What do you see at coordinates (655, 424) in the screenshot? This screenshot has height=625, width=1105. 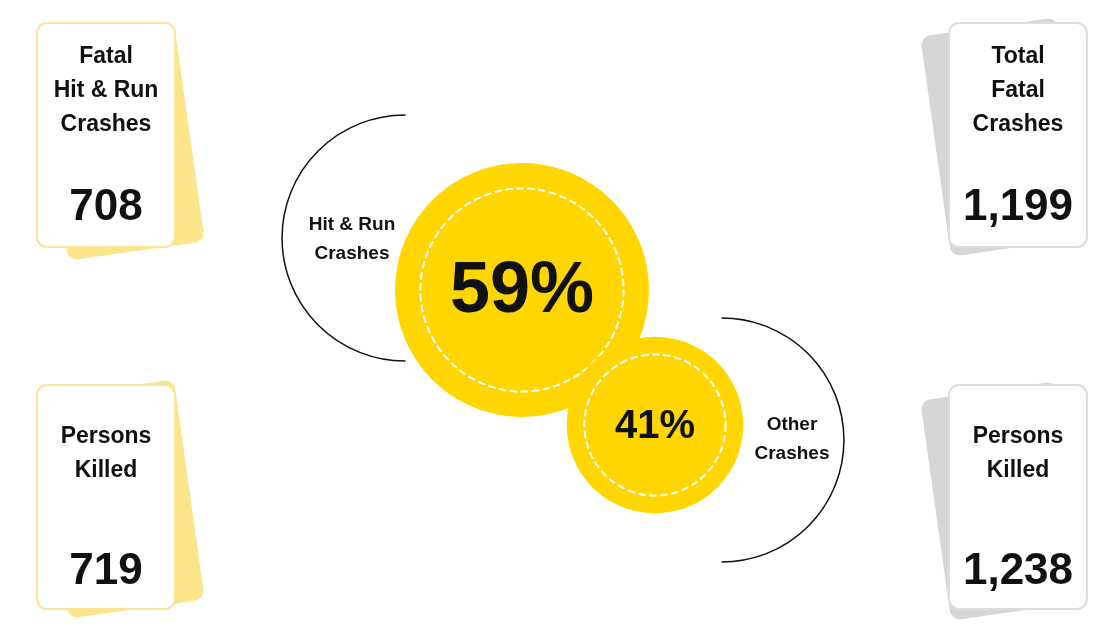 I see `data-label: 41%` at bounding box center [655, 424].